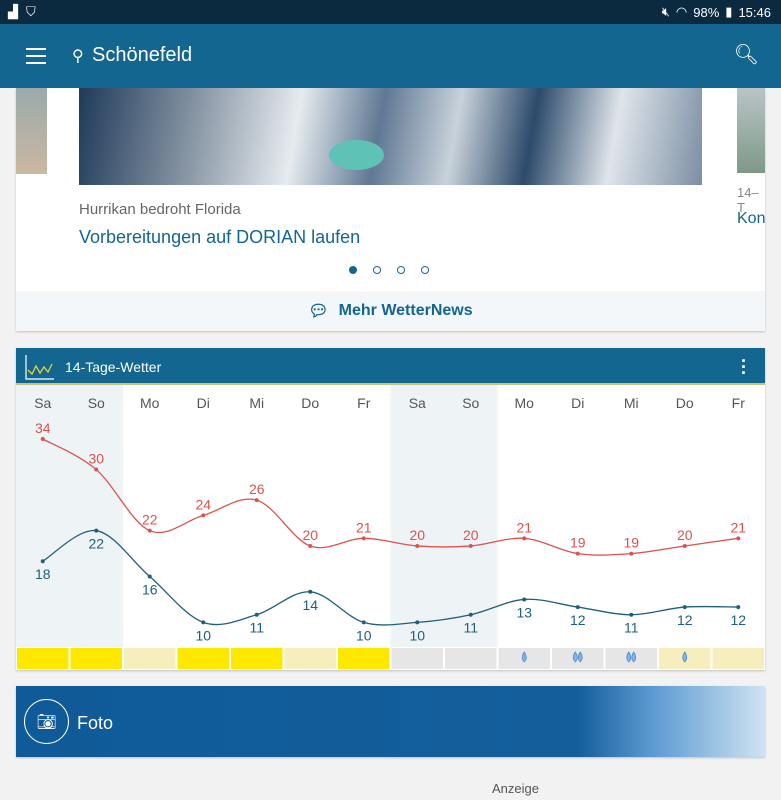 Image resolution: width=781 pixels, height=800 pixels. Describe the element at coordinates (390, 136) in the screenshot. I see `news-image` at that location.